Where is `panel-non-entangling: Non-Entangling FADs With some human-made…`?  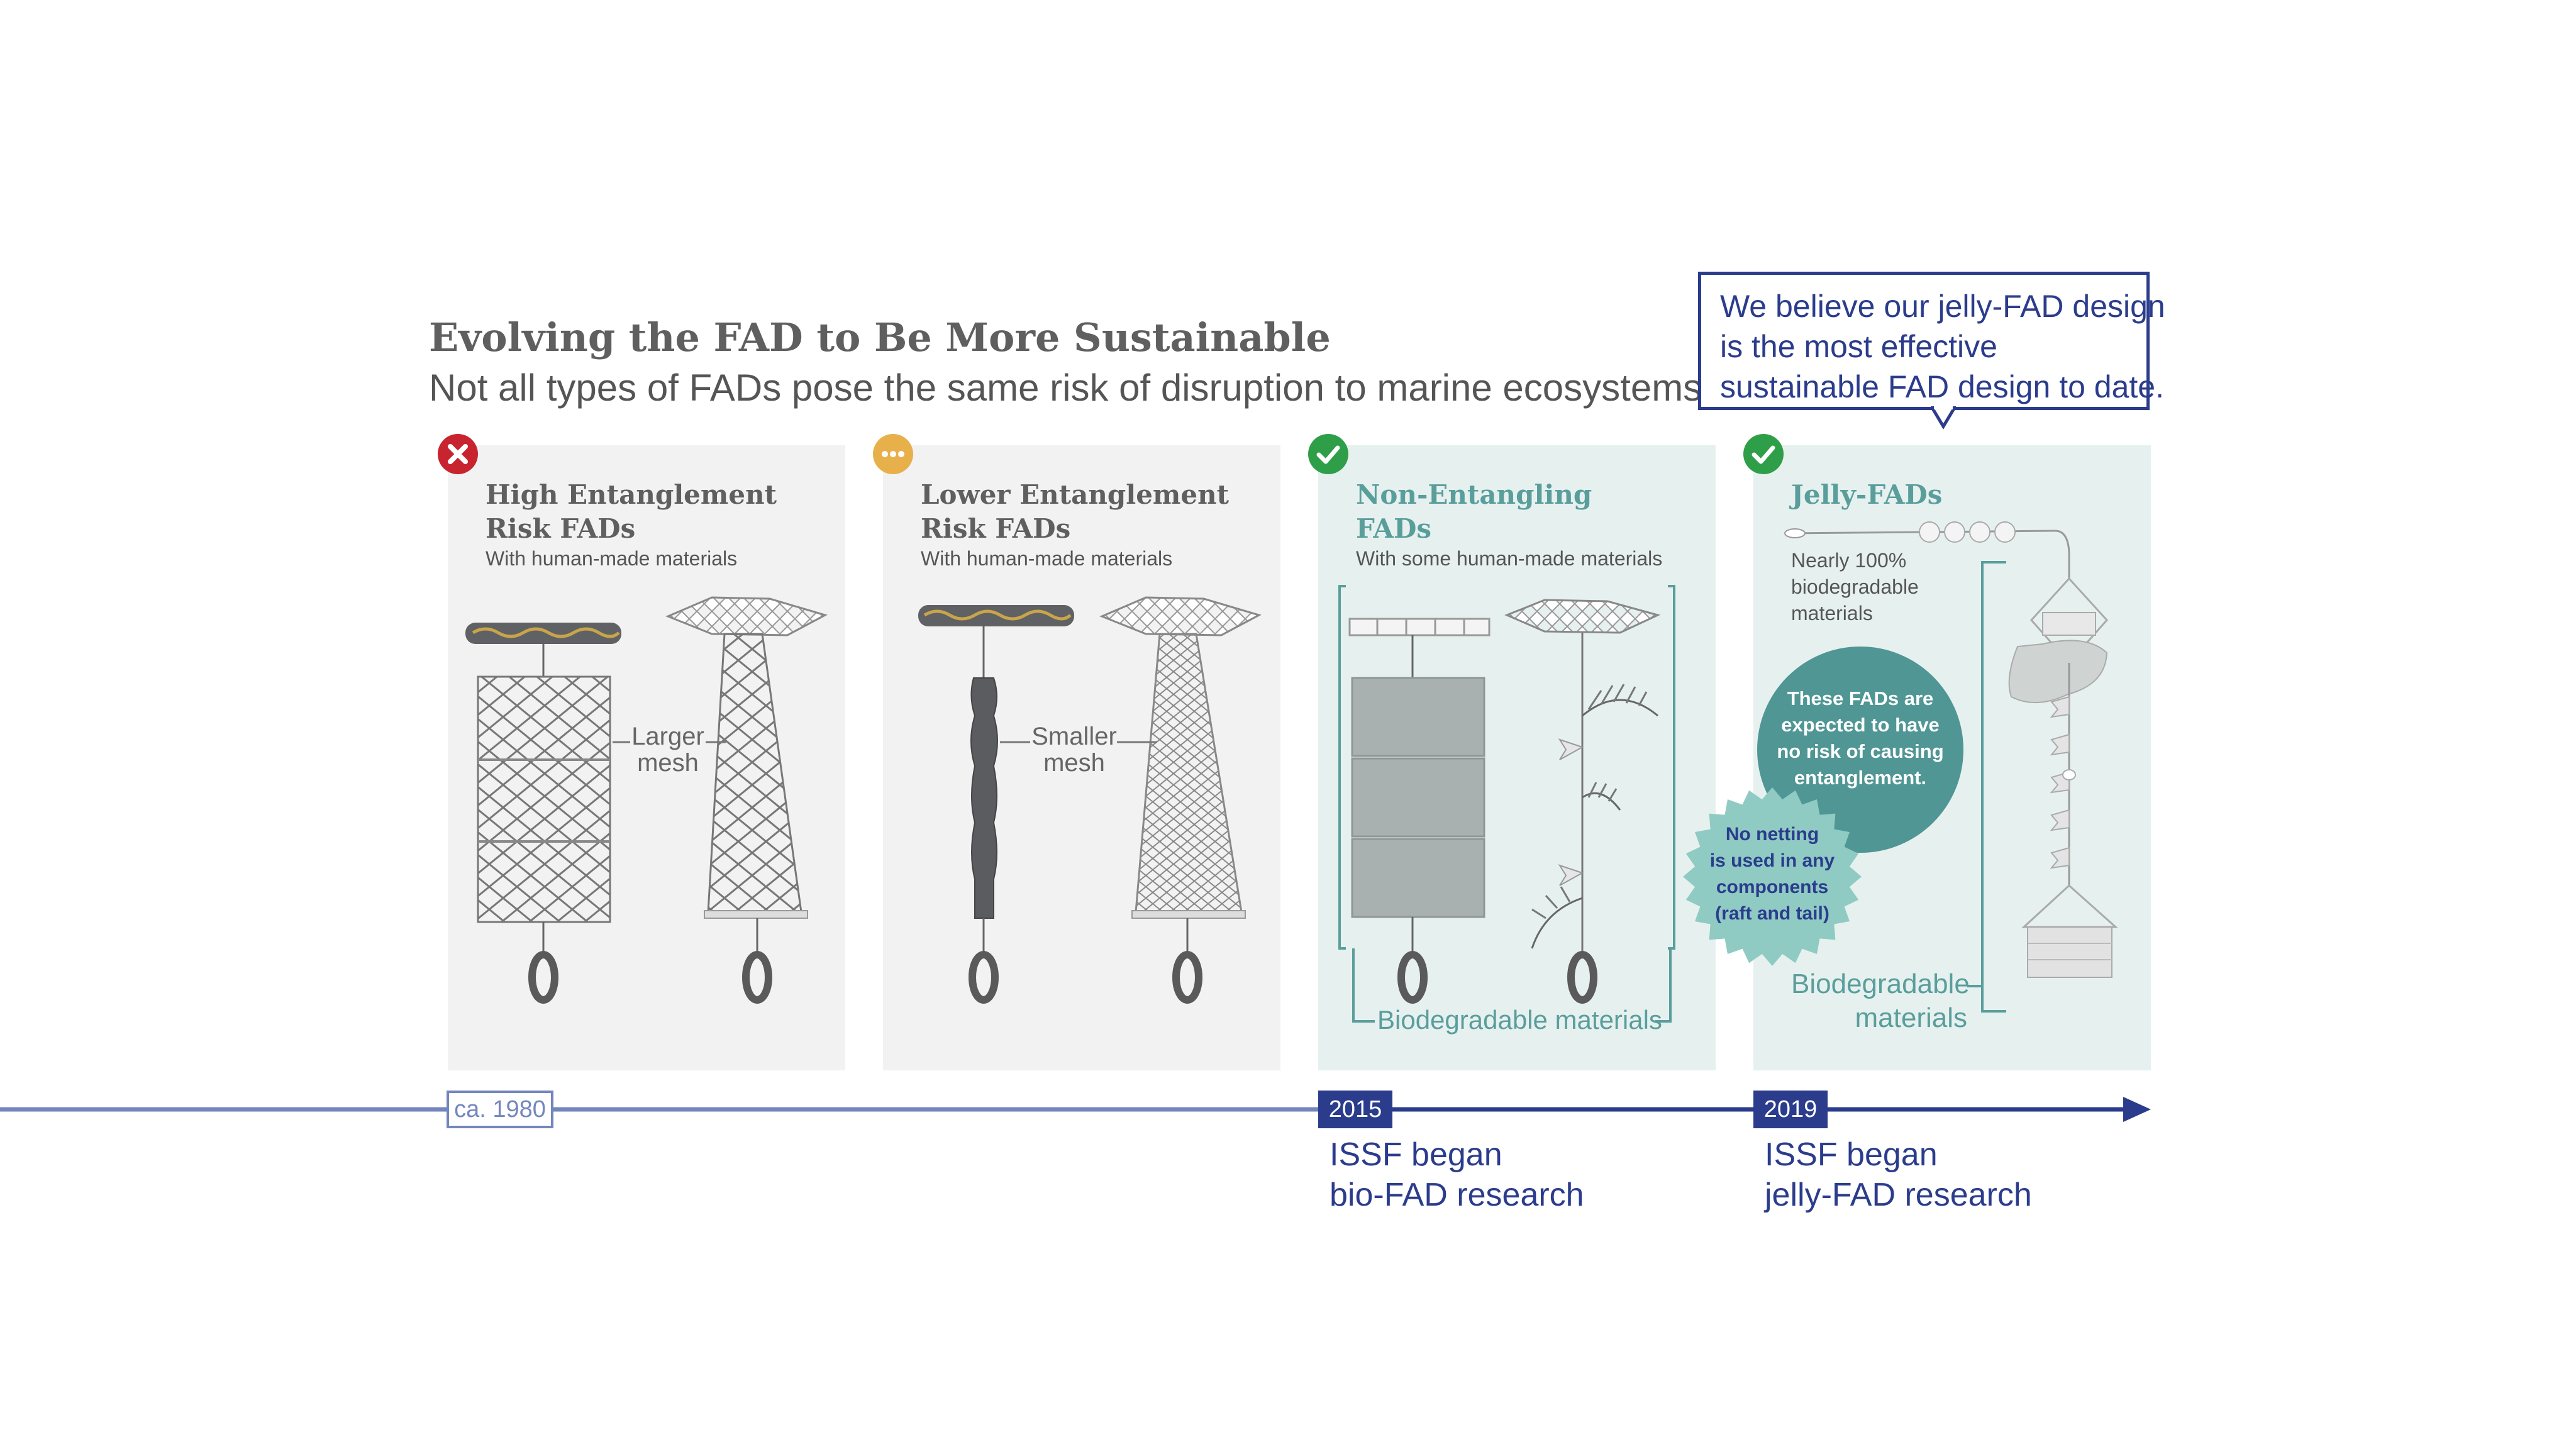 panel-non-entangling: Non-Entangling FADs With some human-made… is located at coordinates (1517, 757).